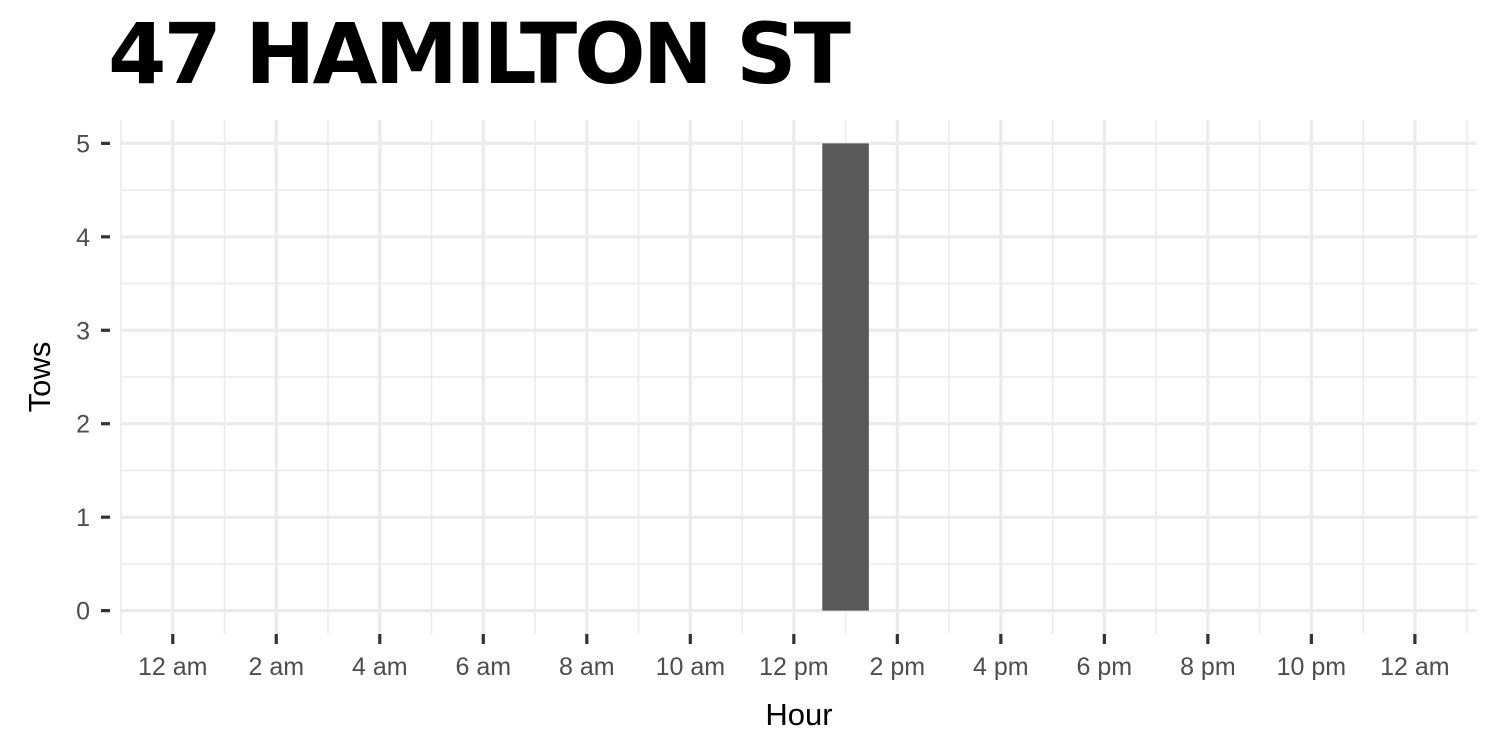 The height and width of the screenshot is (750, 1500). I want to click on y-tick-label: 5, so click(83, 144).